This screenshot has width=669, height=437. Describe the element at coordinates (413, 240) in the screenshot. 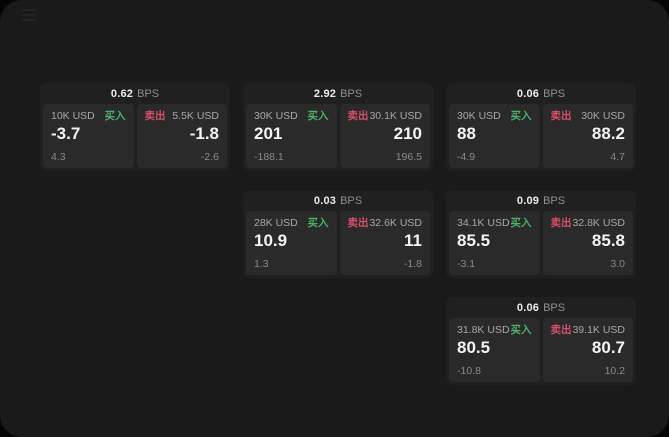

I see `sell-price: 11` at that location.